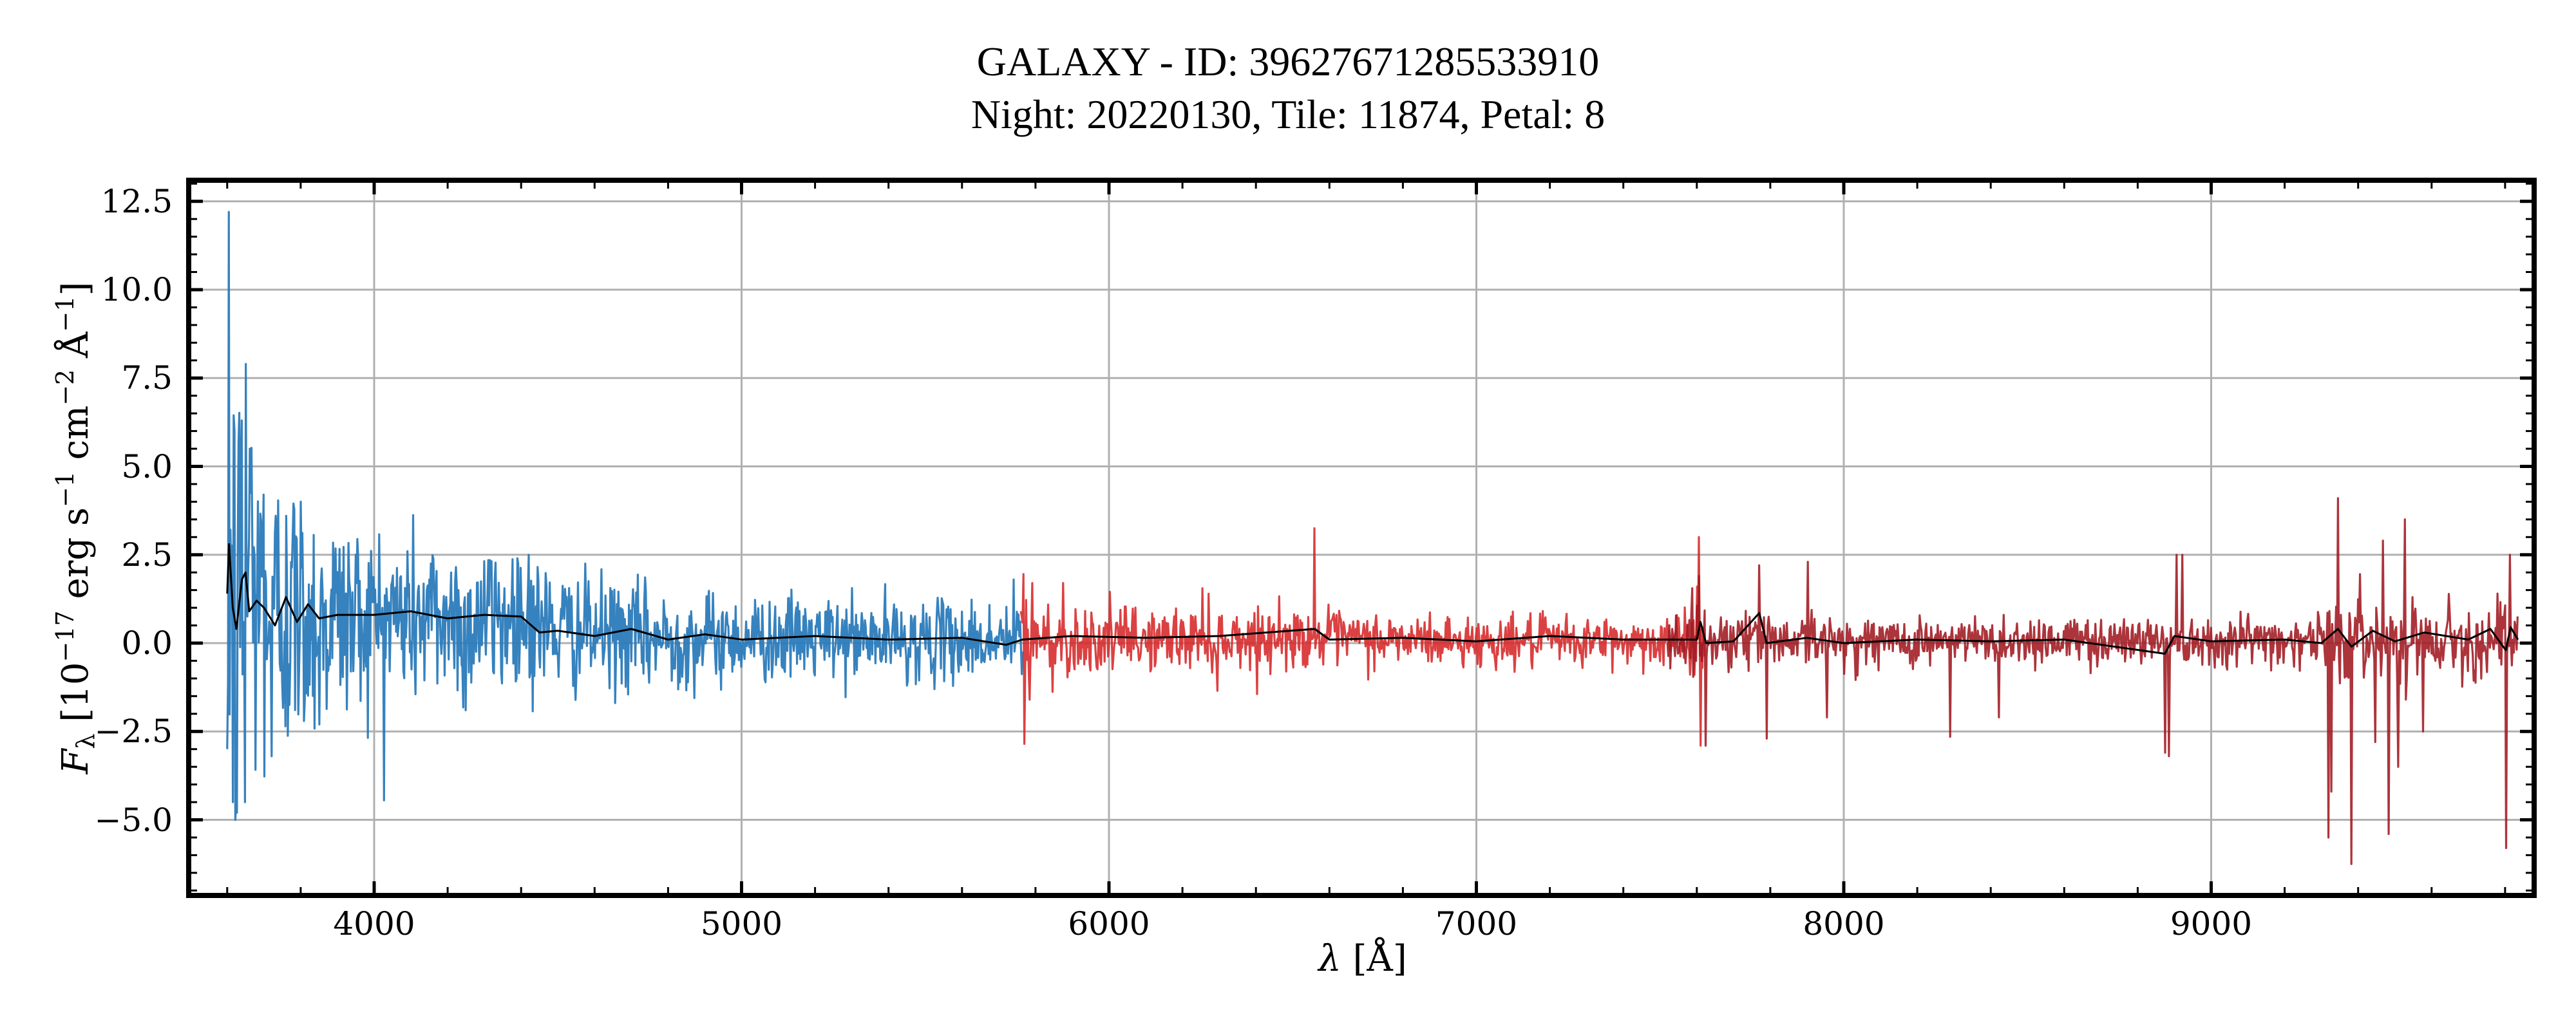 This screenshot has height=1030, width=2576. I want to click on y-tick-label: 5.0, so click(147, 466).